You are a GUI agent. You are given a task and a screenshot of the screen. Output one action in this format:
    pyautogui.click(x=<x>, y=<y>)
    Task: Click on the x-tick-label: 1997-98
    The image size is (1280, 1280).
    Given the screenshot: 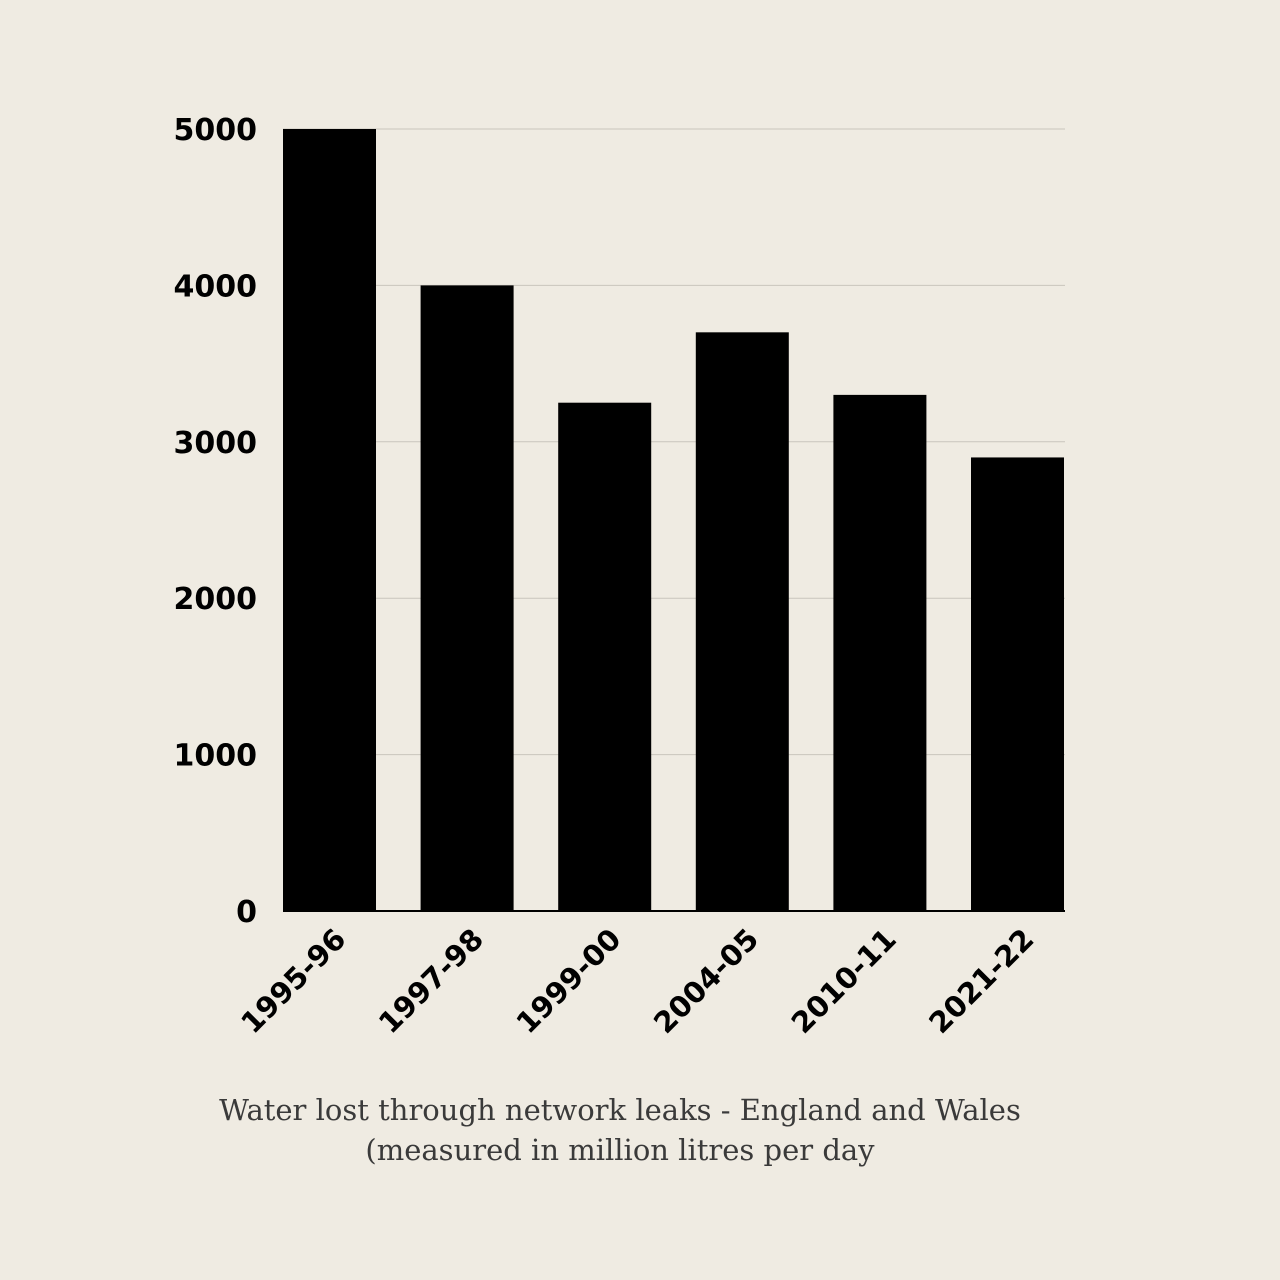 What is the action you would take?
    pyautogui.click(x=431, y=981)
    